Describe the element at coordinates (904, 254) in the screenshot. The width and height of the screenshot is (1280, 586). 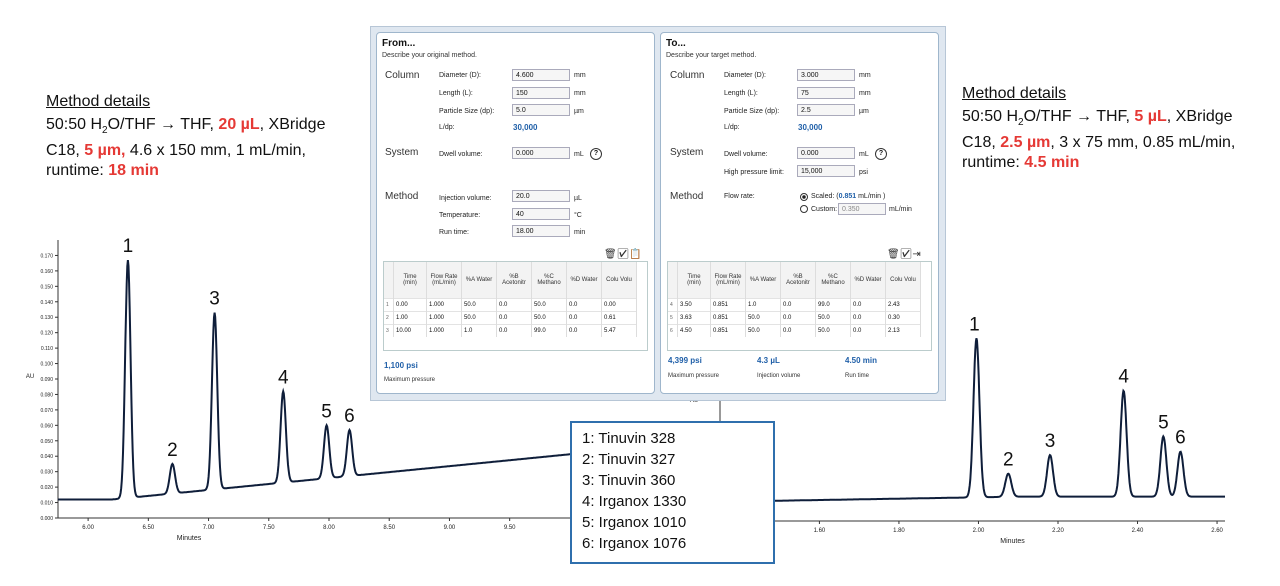
I see `to-table-icons: 🗑☑⇥` at that location.